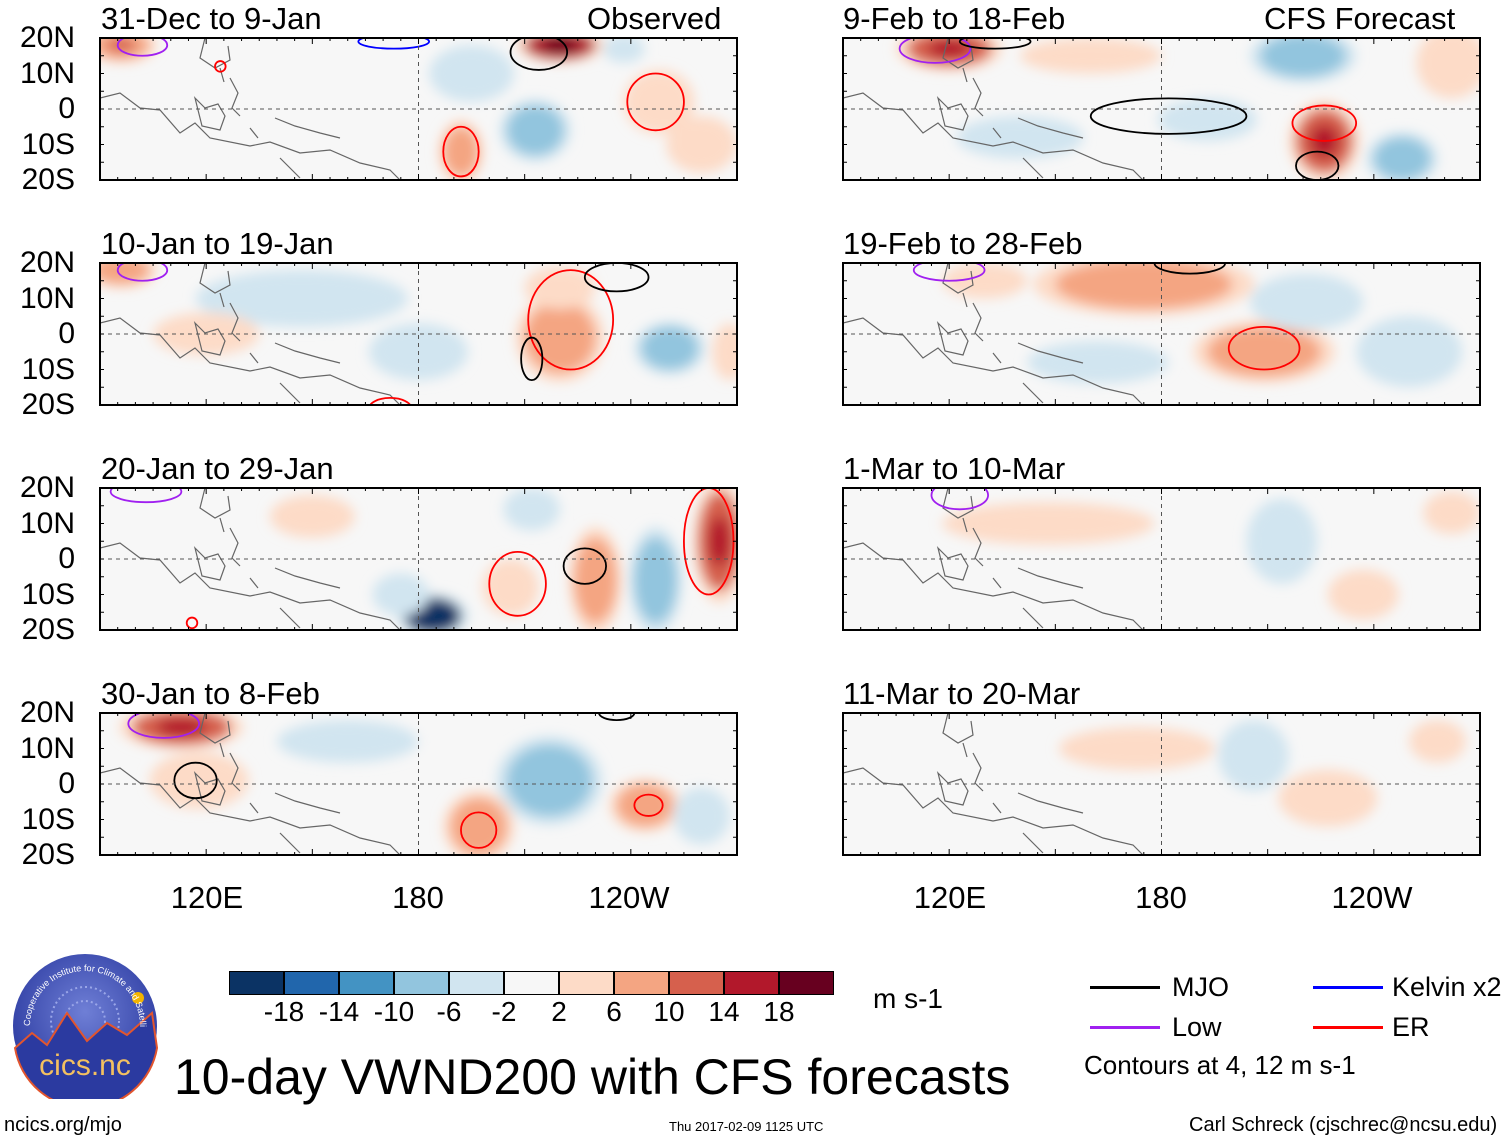 The image size is (1510, 1142). I want to click on panel-title: 31-Dec to 9-Jan, so click(211, 18).